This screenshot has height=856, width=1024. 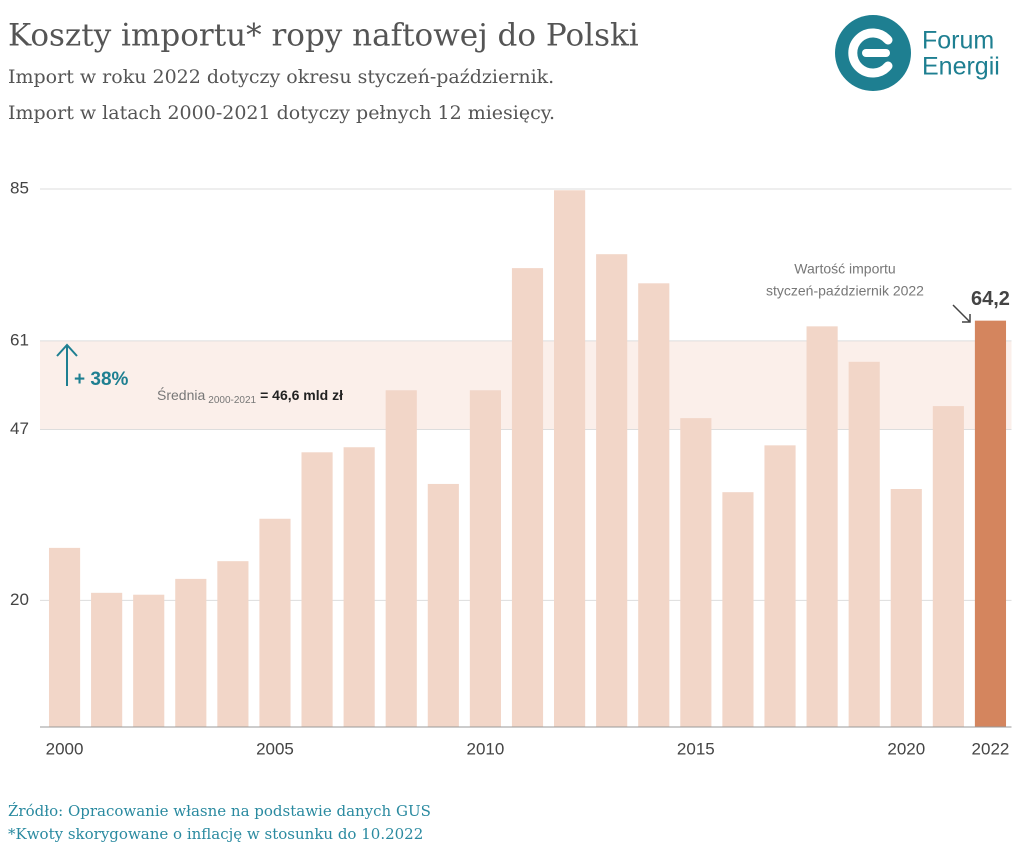 I want to click on x-tick-label: 2000, so click(x=65, y=748).